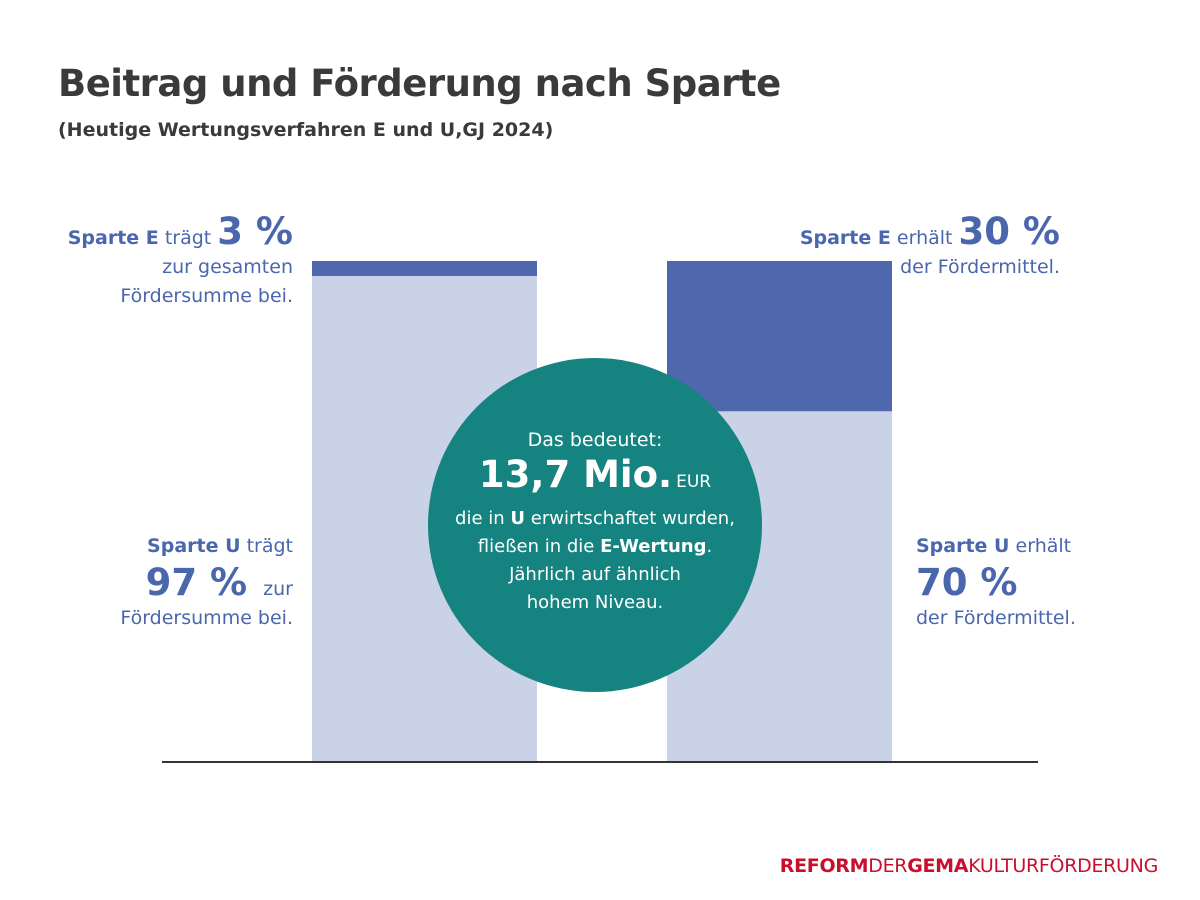 This screenshot has height=900, width=1200. I want to click on label-left-e-verb: trägt, so click(188, 238).